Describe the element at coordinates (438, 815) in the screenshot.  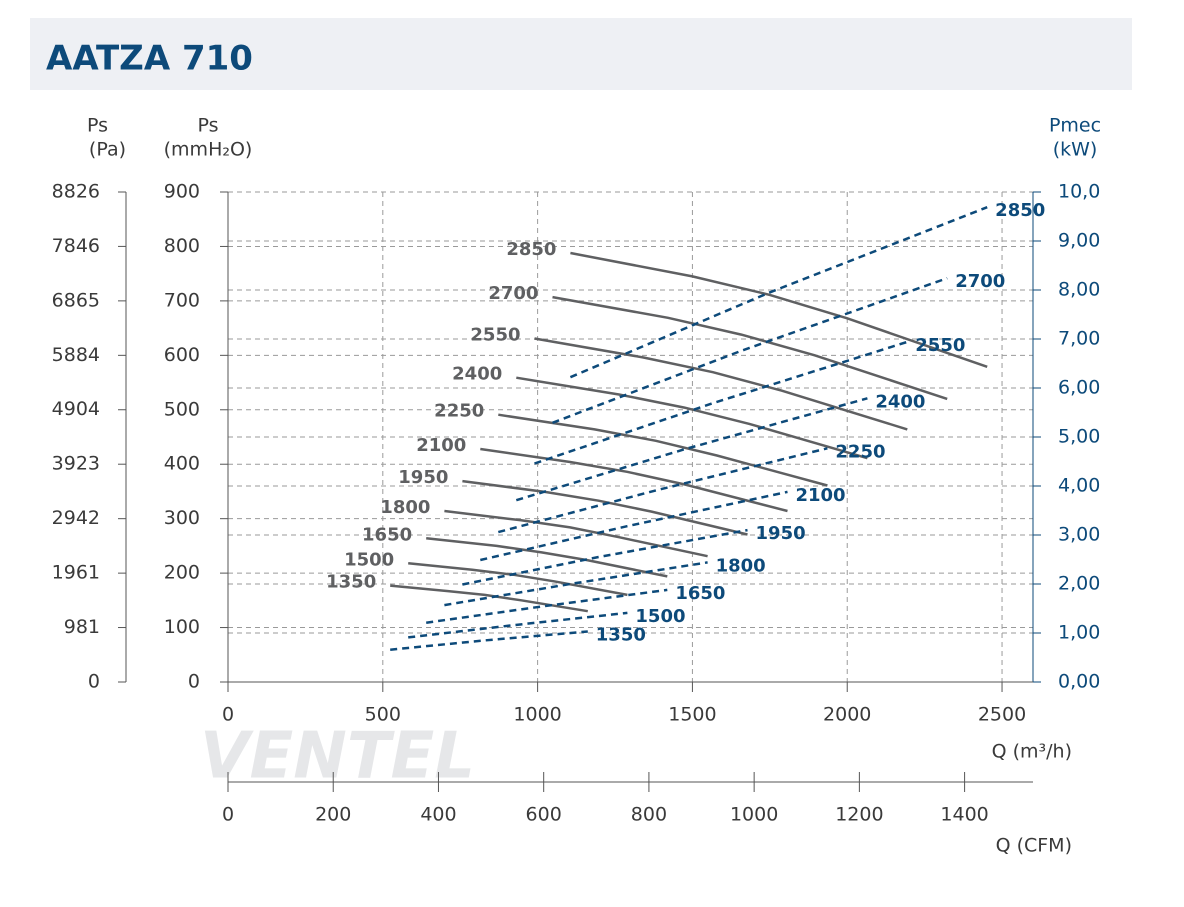
I see `cfm-tick-label: 400` at that location.